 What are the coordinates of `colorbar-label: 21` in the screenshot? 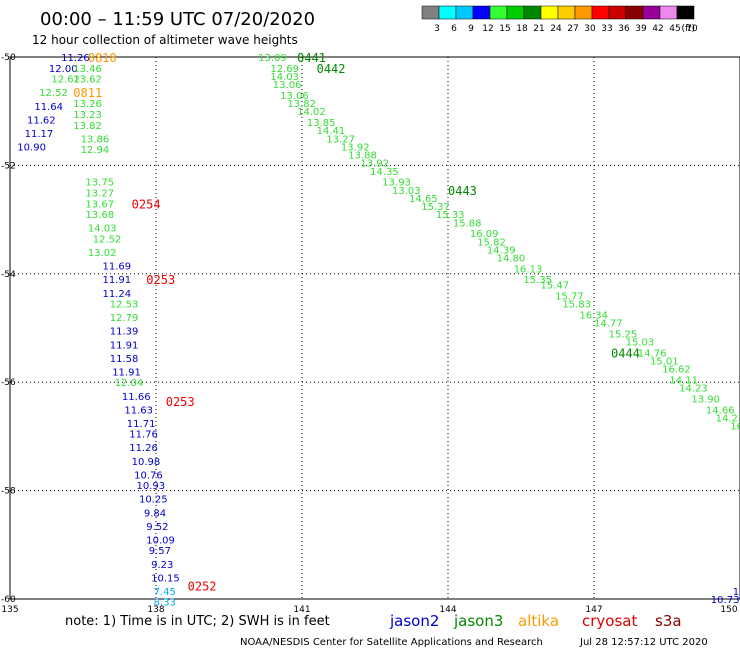 It's located at (538, 29).